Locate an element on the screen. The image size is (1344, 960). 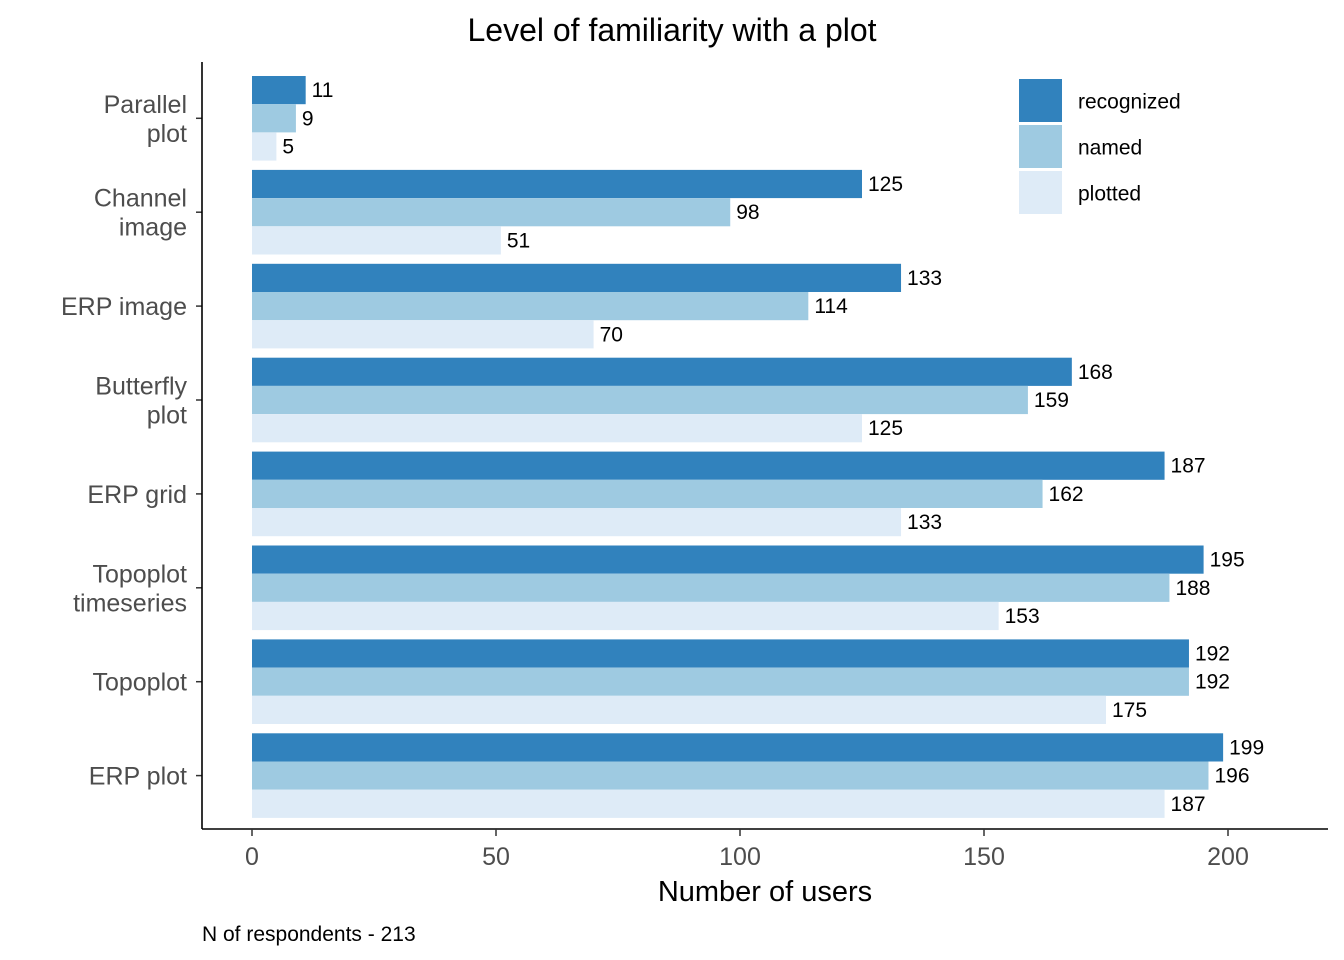
x-ticks-group: 0 50 100 150 200 is located at coordinates (747, 850).